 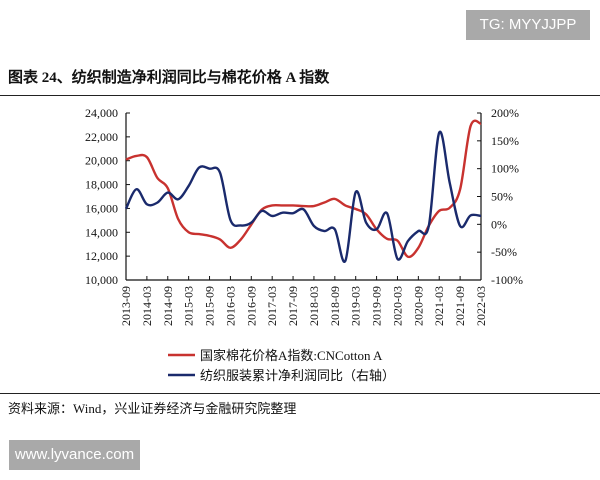 I want to click on right-tick-label: 0%, so click(x=499, y=224).